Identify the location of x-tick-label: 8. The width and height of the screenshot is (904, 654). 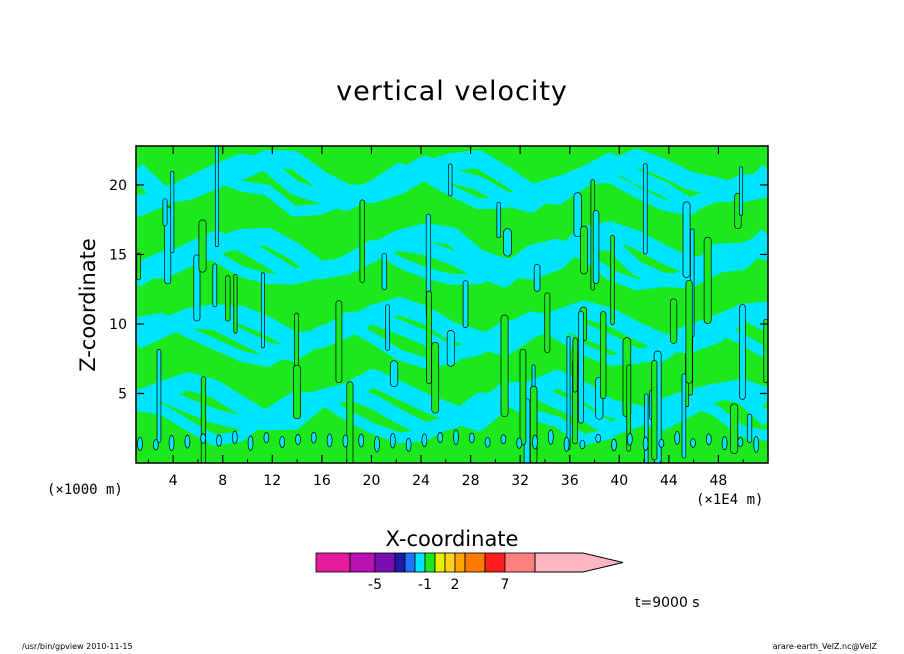
(222, 481).